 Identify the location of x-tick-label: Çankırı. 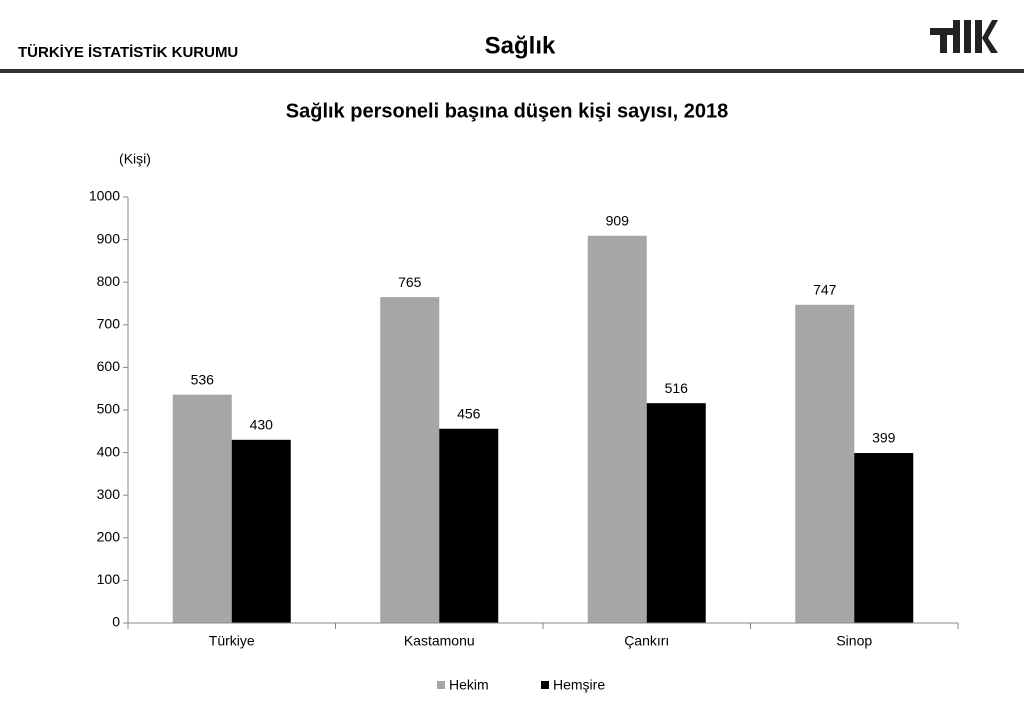
(646, 641).